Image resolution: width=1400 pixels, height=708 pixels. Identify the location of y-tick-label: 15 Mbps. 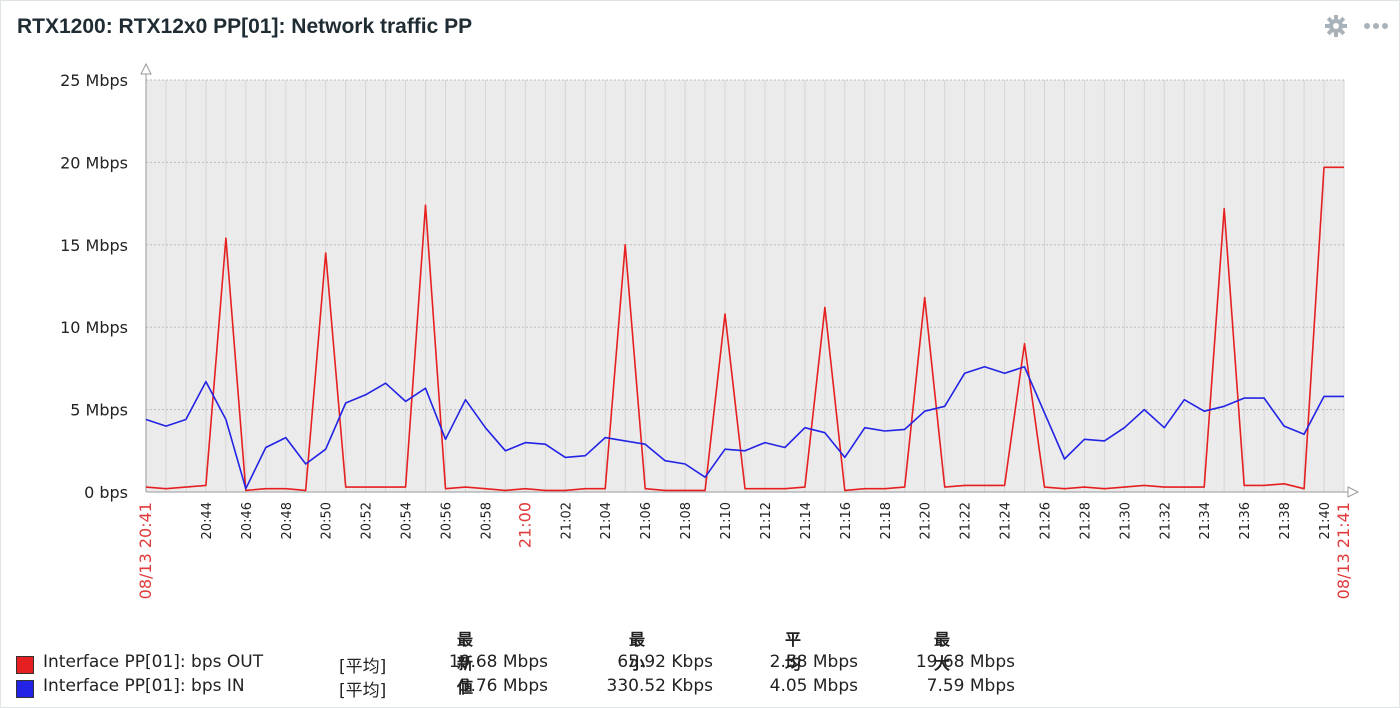
(94, 245).